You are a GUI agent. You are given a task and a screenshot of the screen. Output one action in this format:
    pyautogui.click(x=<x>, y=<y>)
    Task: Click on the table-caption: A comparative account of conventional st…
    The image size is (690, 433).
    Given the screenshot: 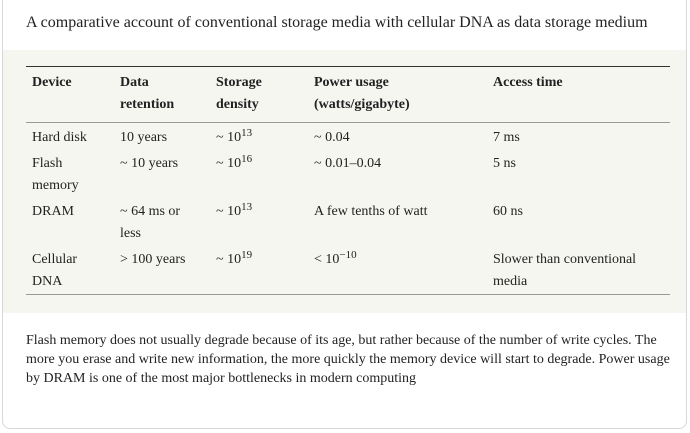 What is the action you would take?
    pyautogui.click(x=337, y=22)
    